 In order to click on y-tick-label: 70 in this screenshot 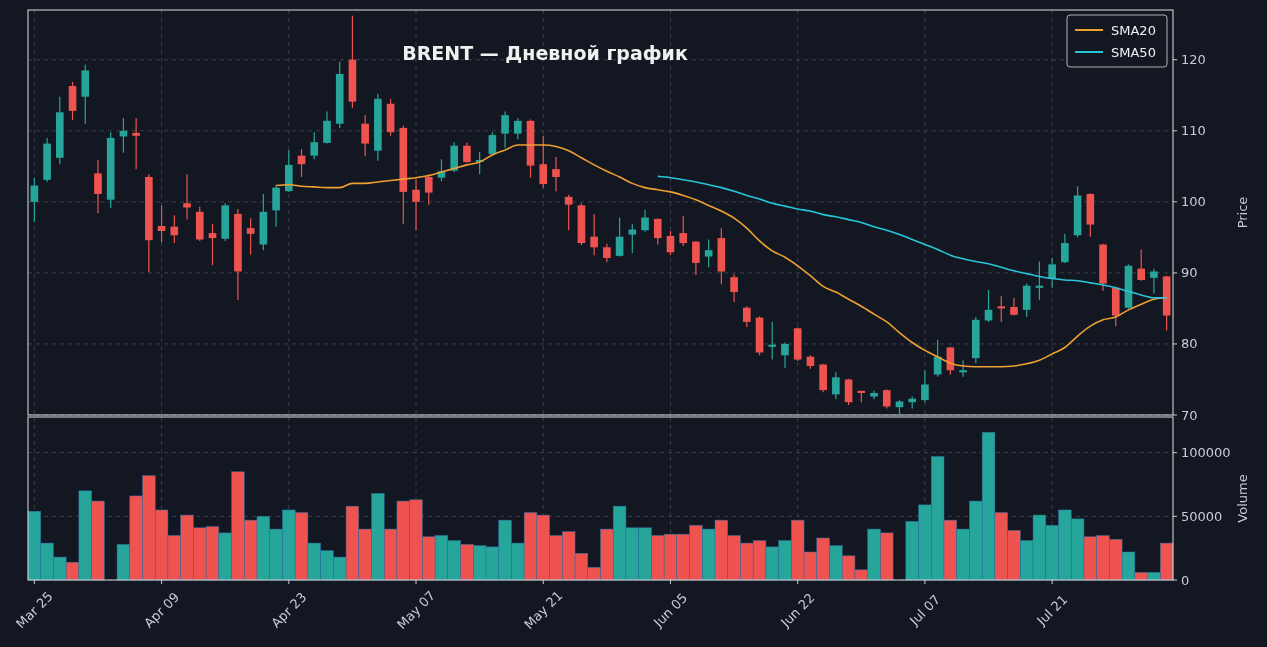, I will do `click(1189, 415)`.